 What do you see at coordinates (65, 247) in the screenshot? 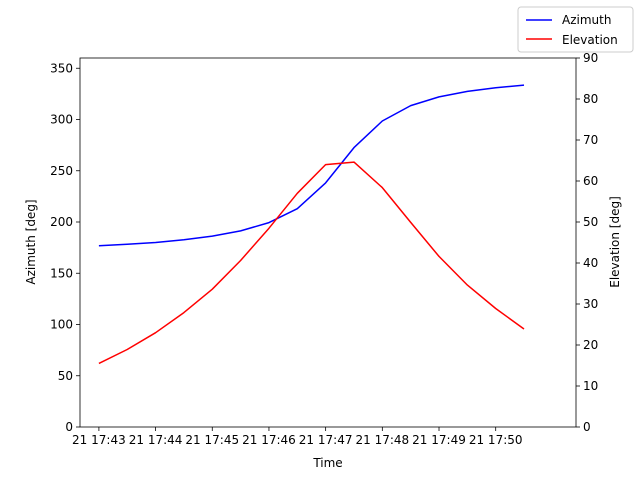
I see `left-y-axis-ticks: 0 50 100 150 200 250 300 350` at bounding box center [65, 247].